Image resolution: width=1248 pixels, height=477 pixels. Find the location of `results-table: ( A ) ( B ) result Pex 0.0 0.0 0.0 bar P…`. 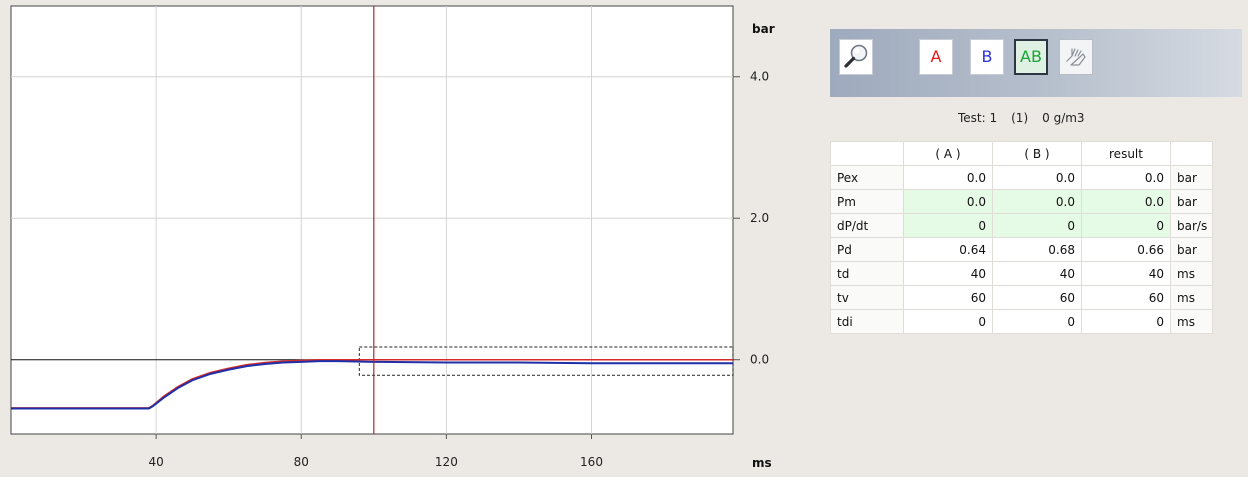

results-table: ( A ) ( B ) result Pex 0.0 0.0 0.0 bar P… is located at coordinates (1021, 237).